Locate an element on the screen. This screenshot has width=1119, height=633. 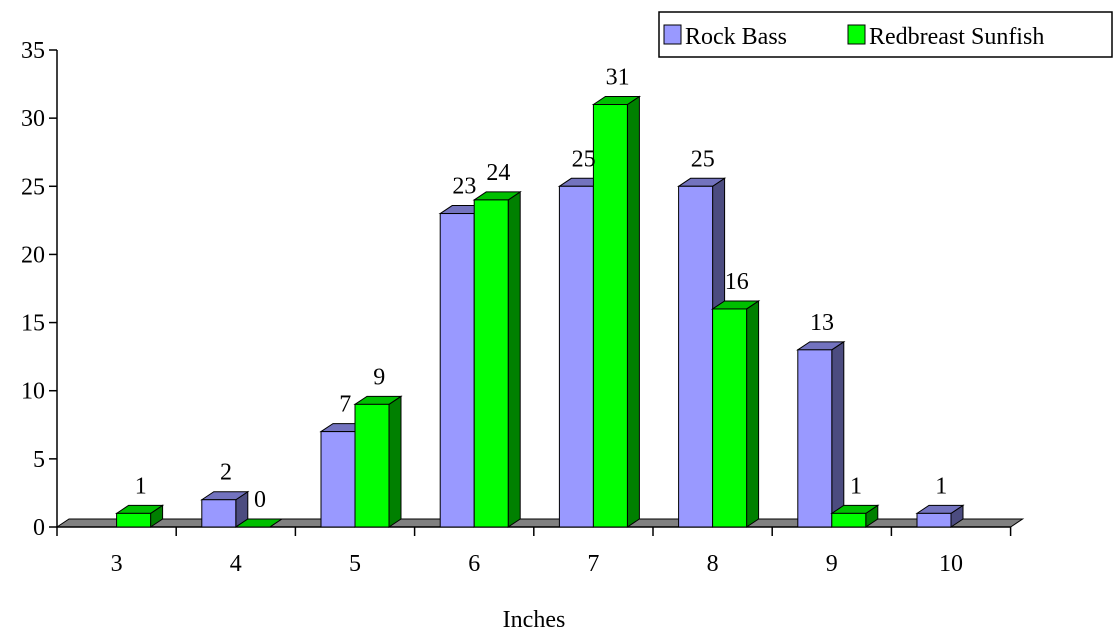
data-label: 0 is located at coordinates (260, 500).